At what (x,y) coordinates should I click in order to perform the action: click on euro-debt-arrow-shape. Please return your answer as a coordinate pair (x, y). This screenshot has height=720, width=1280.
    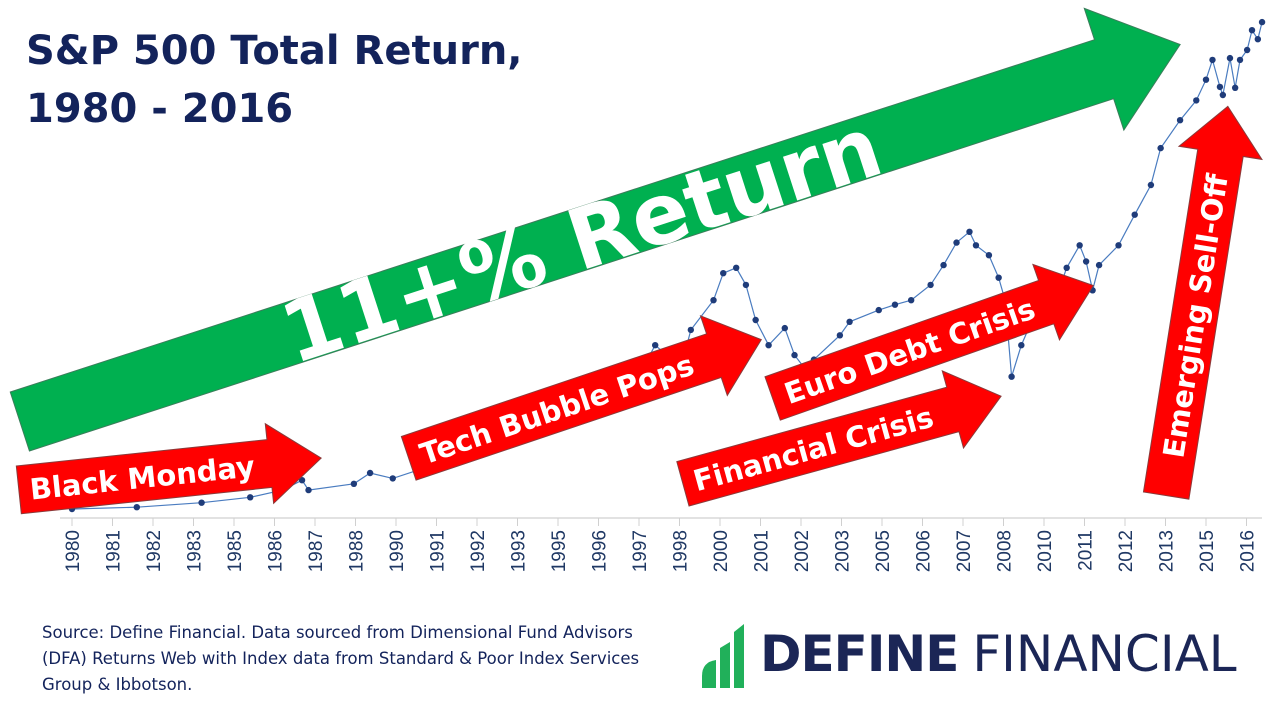
    Looking at the image, I should click on (929, 342).